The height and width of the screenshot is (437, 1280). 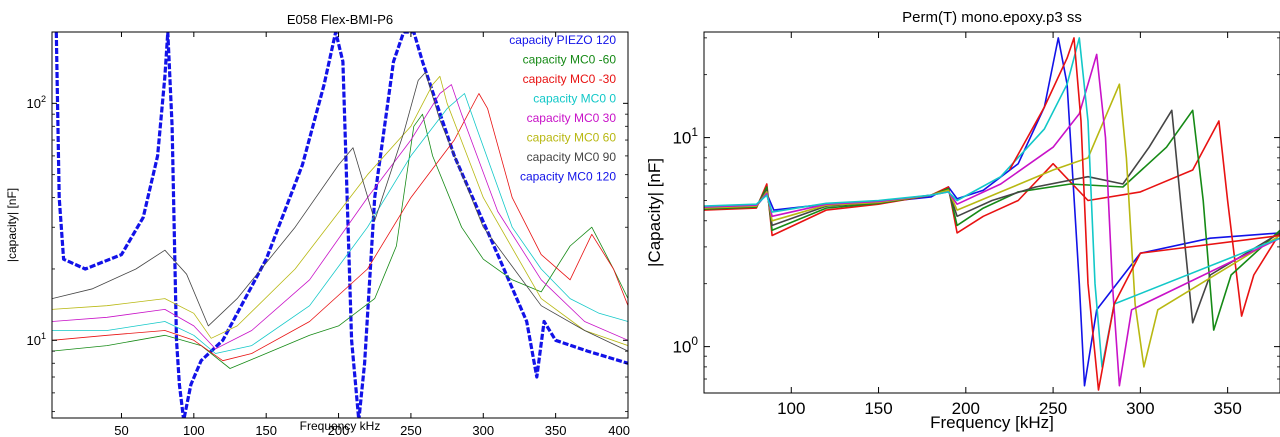 I want to click on chart-title: E058 Flex-BMI-P6, so click(x=340, y=19).